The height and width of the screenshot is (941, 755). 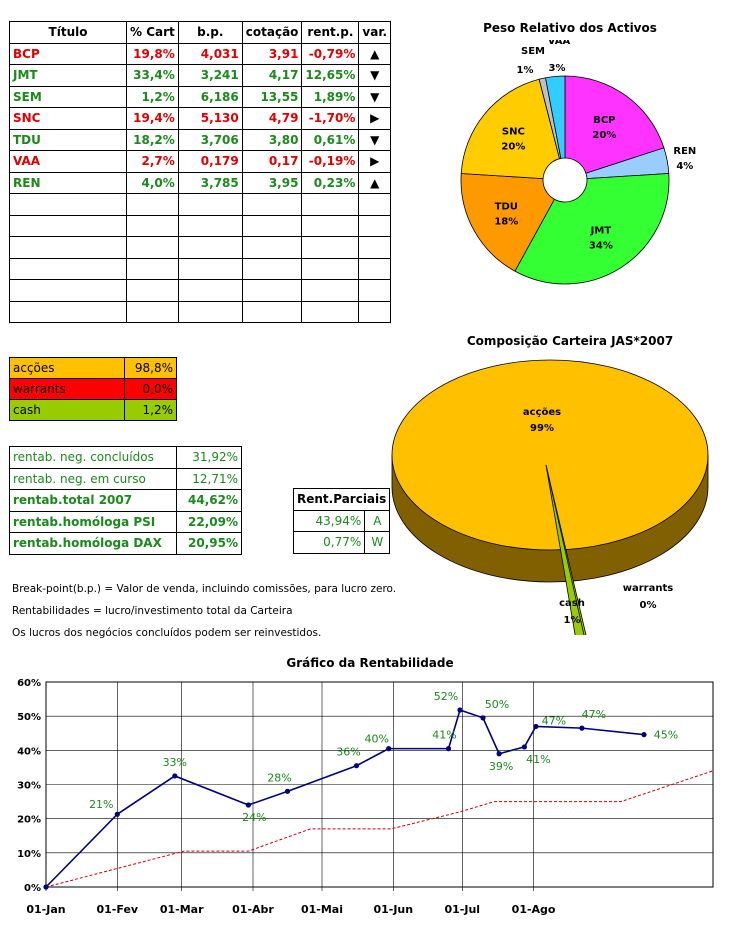 What do you see at coordinates (29, 820) in the screenshot?
I see `y-tick-label: 20%` at bounding box center [29, 820].